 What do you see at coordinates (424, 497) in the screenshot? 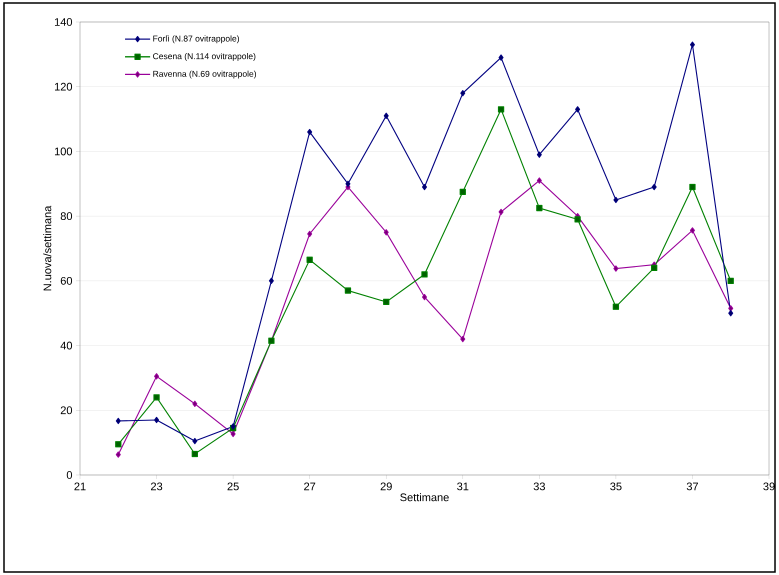
I see `x-axis-title: Settimane` at bounding box center [424, 497].